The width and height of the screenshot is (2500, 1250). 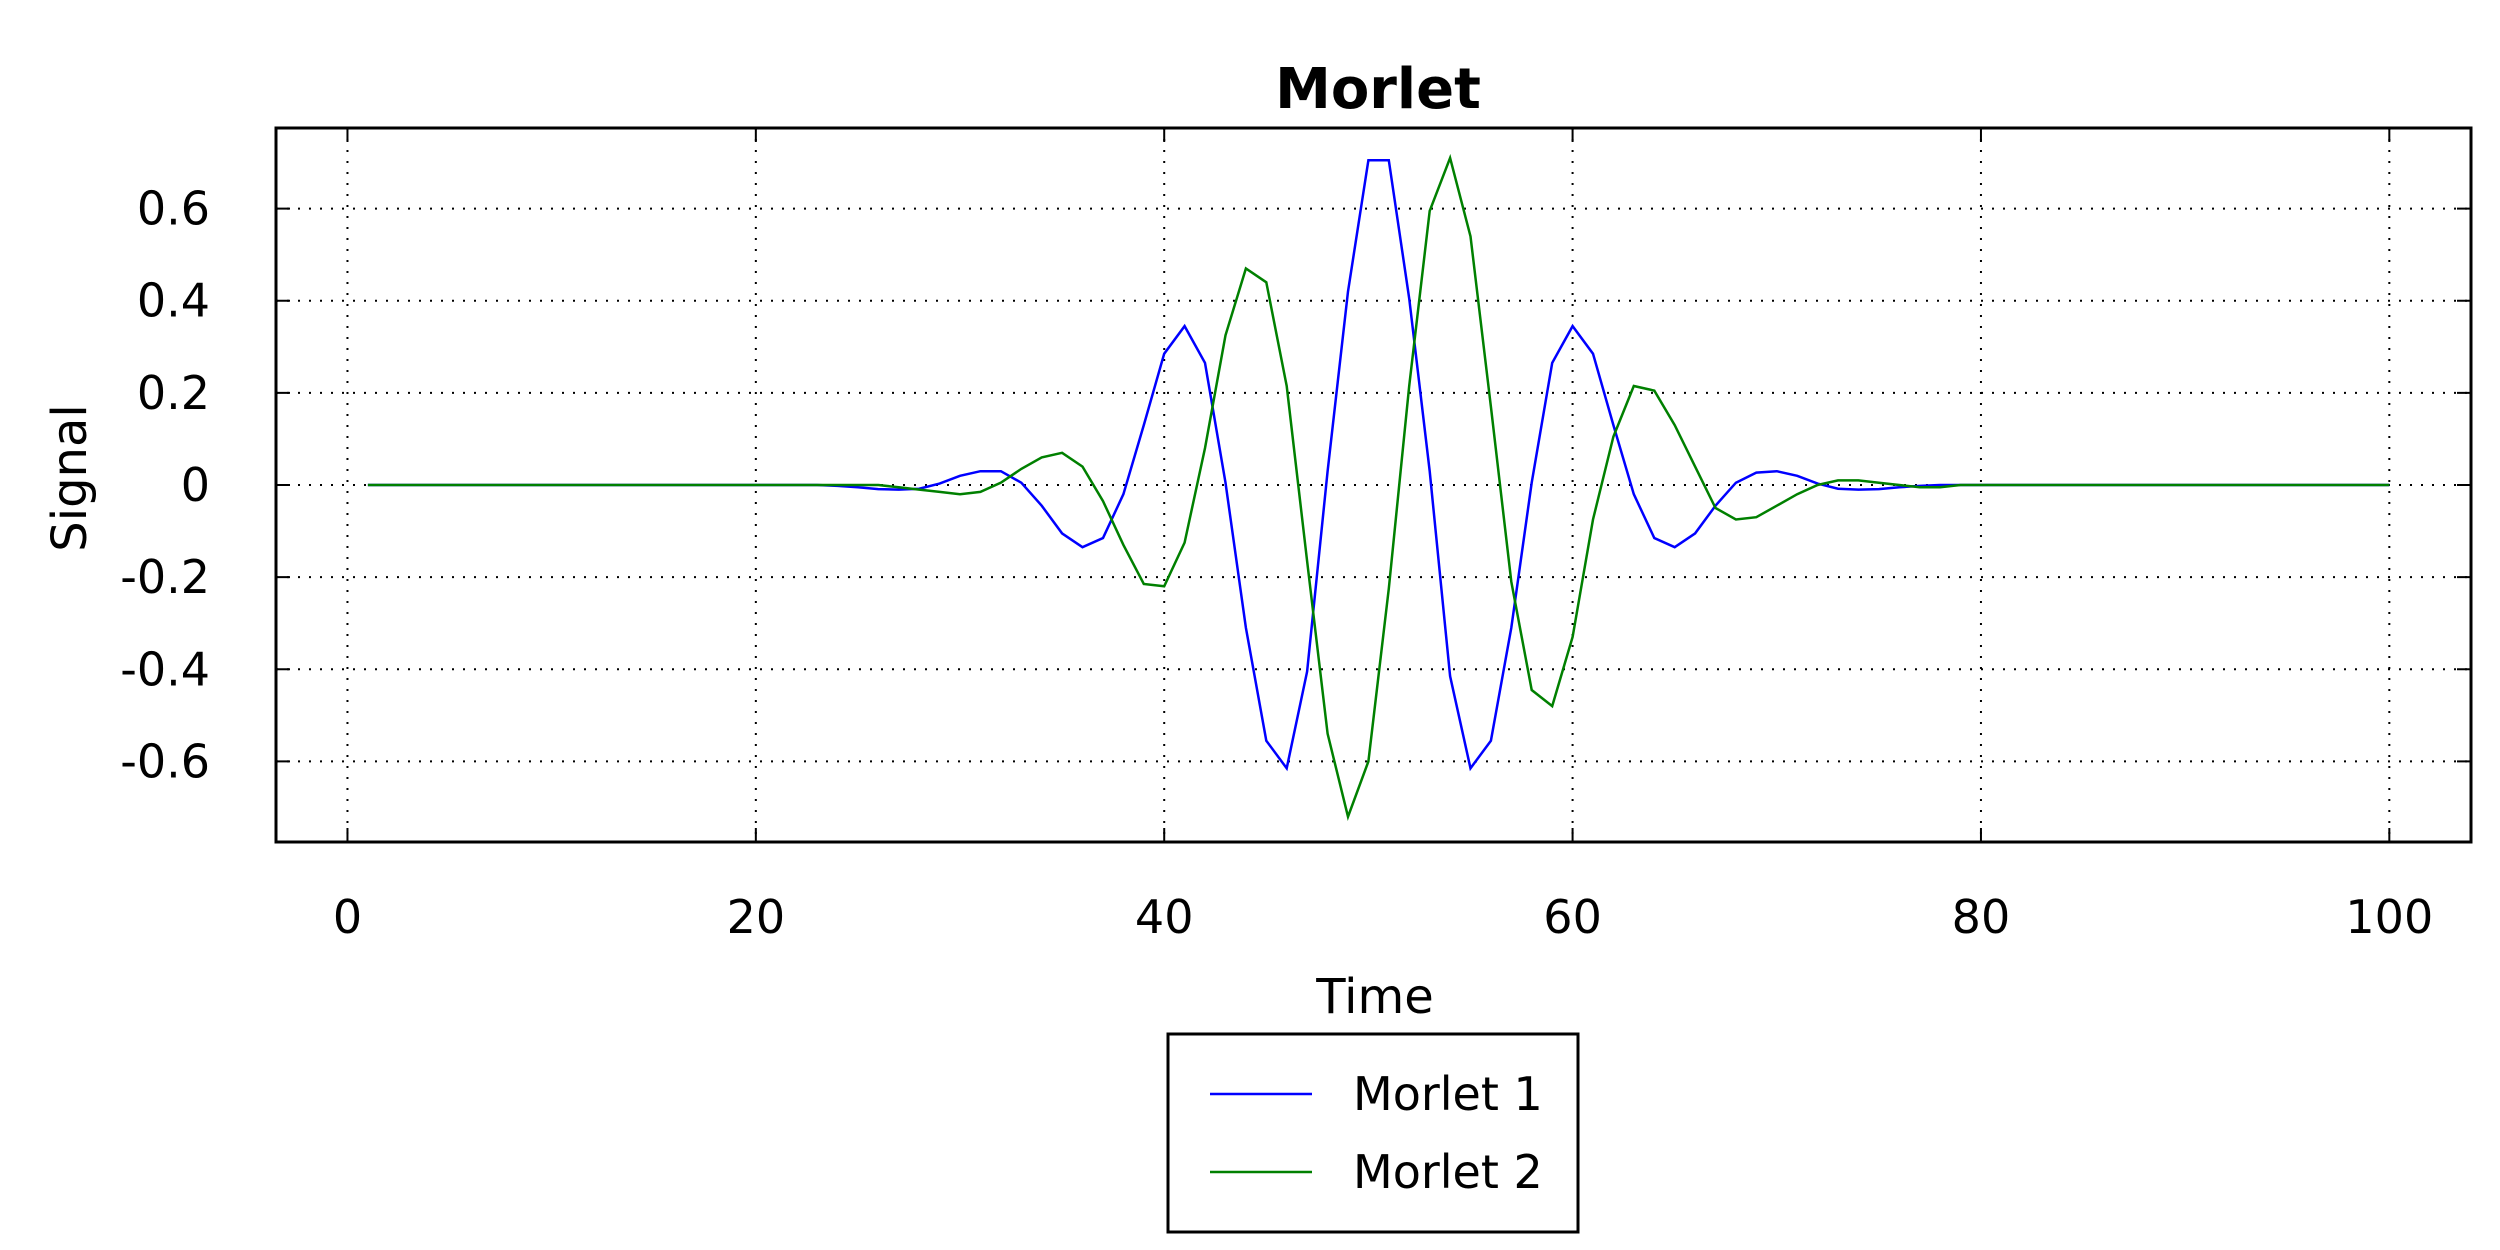 I want to click on x-tick-label: 80, so click(x=1981, y=917).